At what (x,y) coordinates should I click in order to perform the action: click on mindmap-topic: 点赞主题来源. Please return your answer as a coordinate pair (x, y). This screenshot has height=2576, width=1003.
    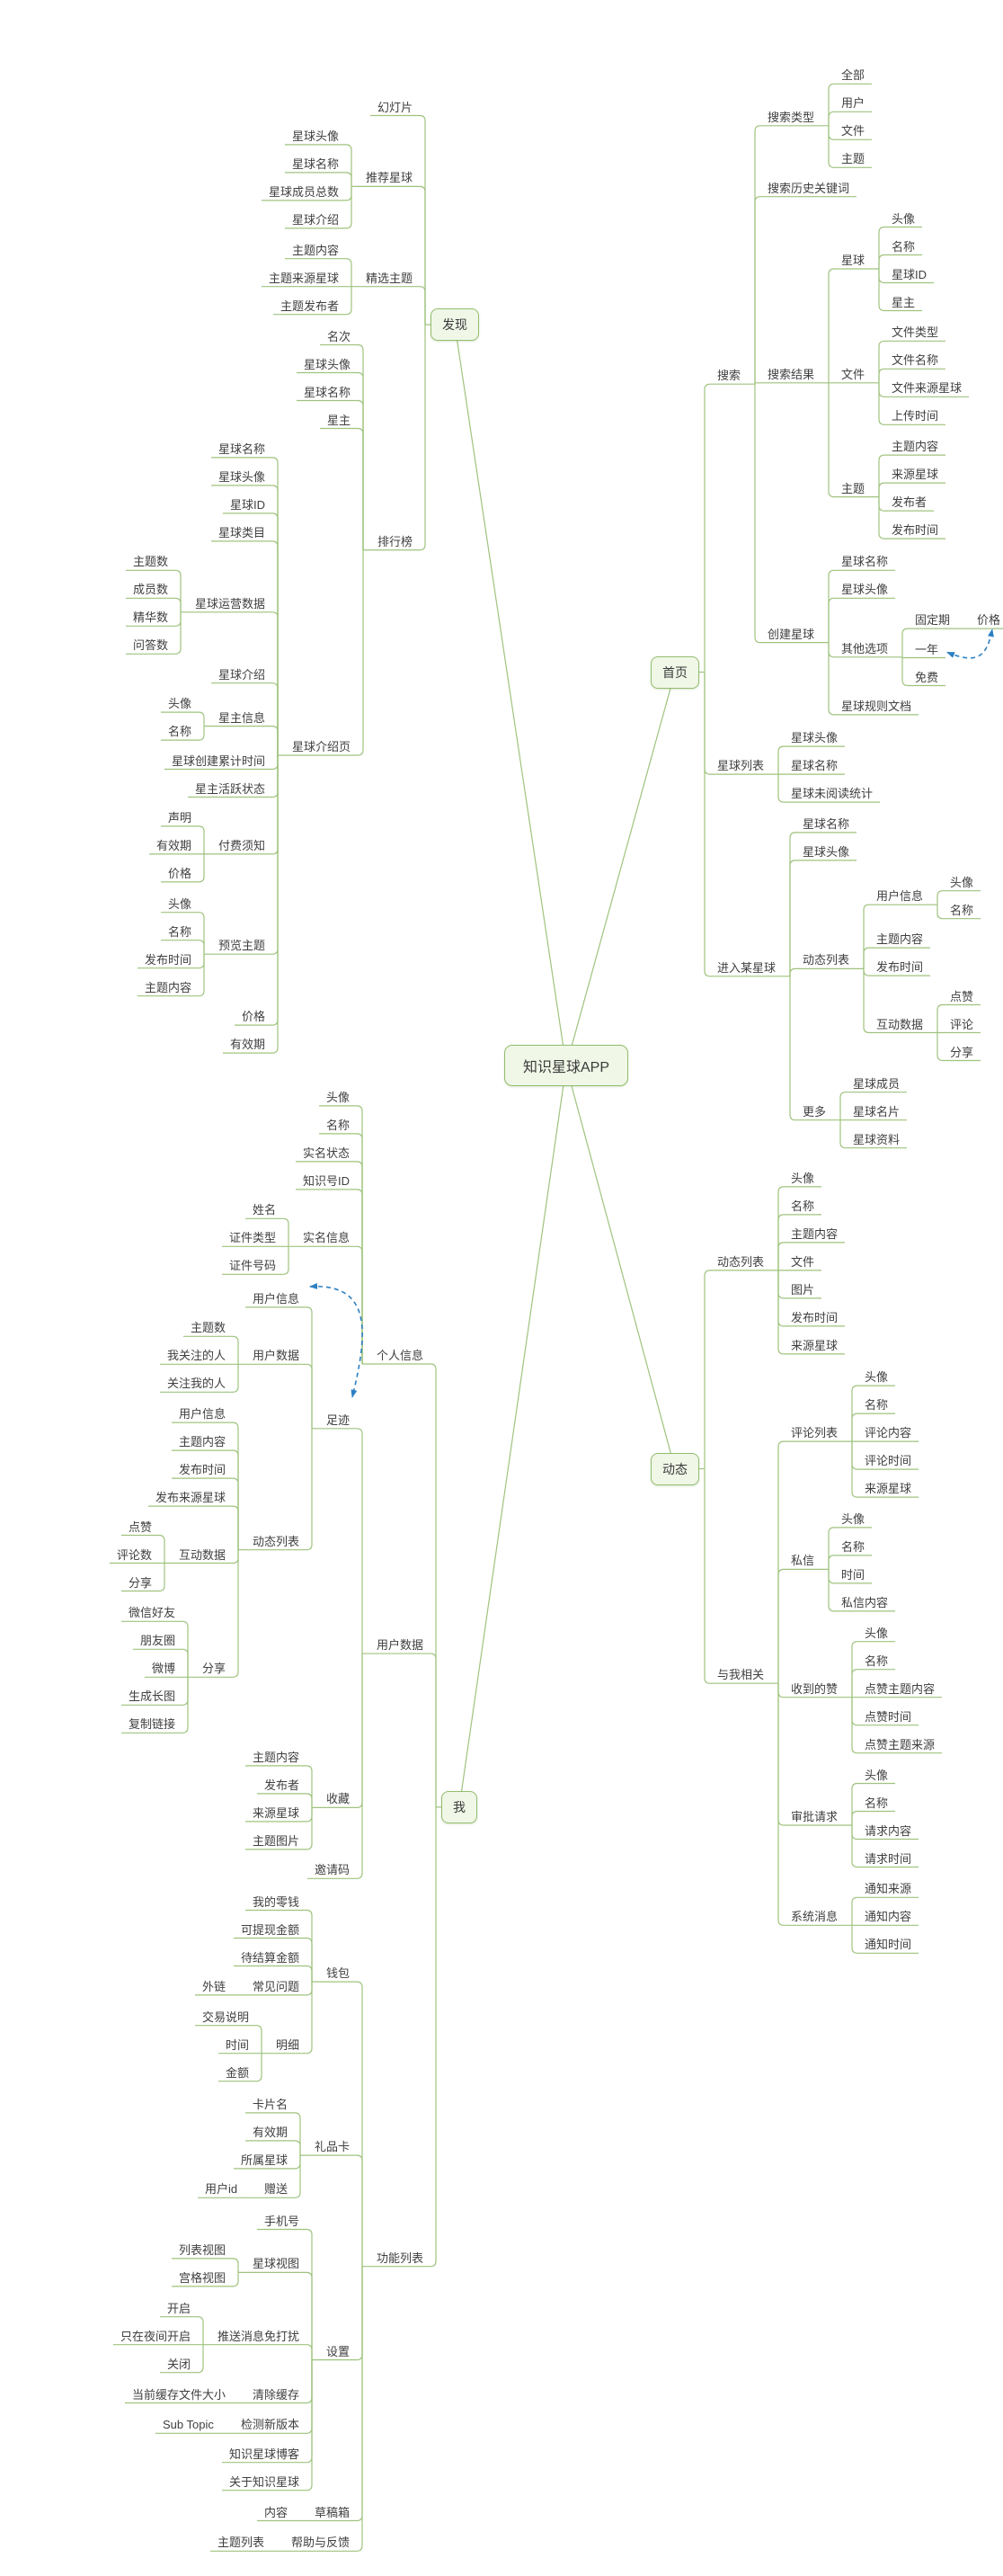
    Looking at the image, I should click on (900, 1745).